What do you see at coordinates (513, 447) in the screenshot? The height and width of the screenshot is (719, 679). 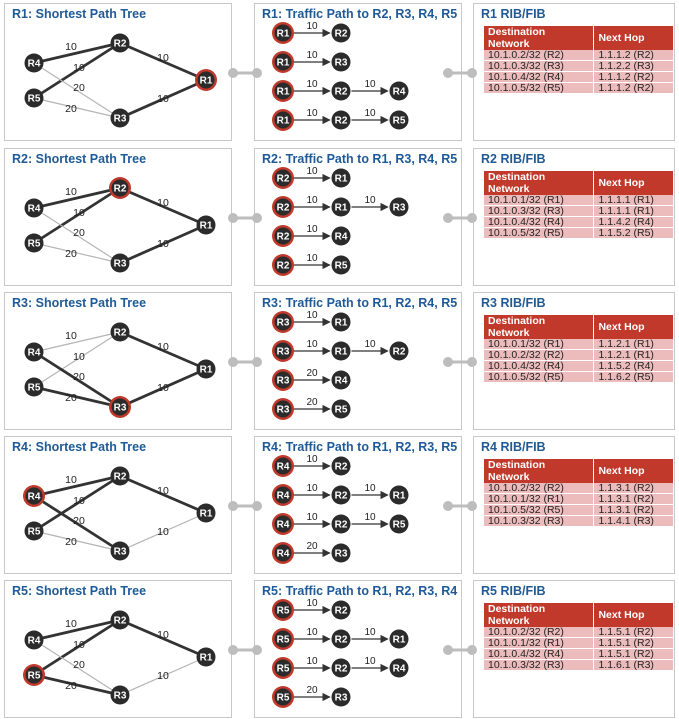 I see `rib-title: R4 RIB/FIB` at bounding box center [513, 447].